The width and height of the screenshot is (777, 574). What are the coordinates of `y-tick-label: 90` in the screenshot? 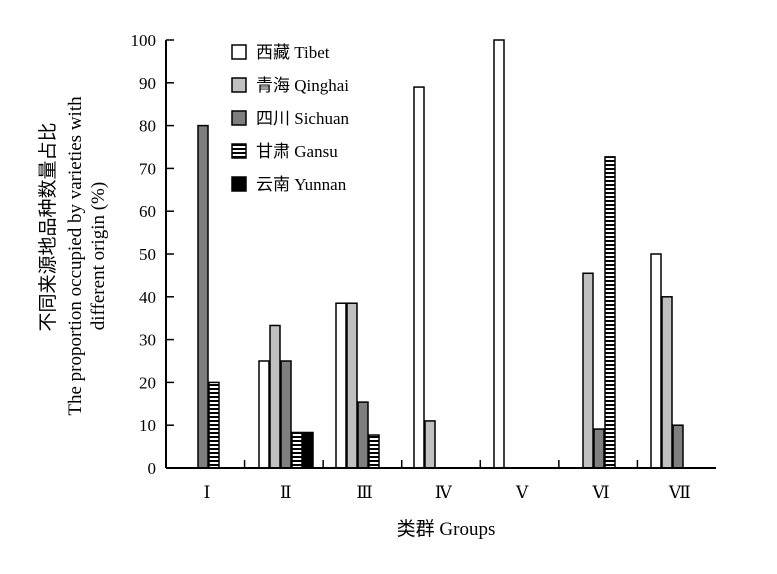 It's located at (147, 83).